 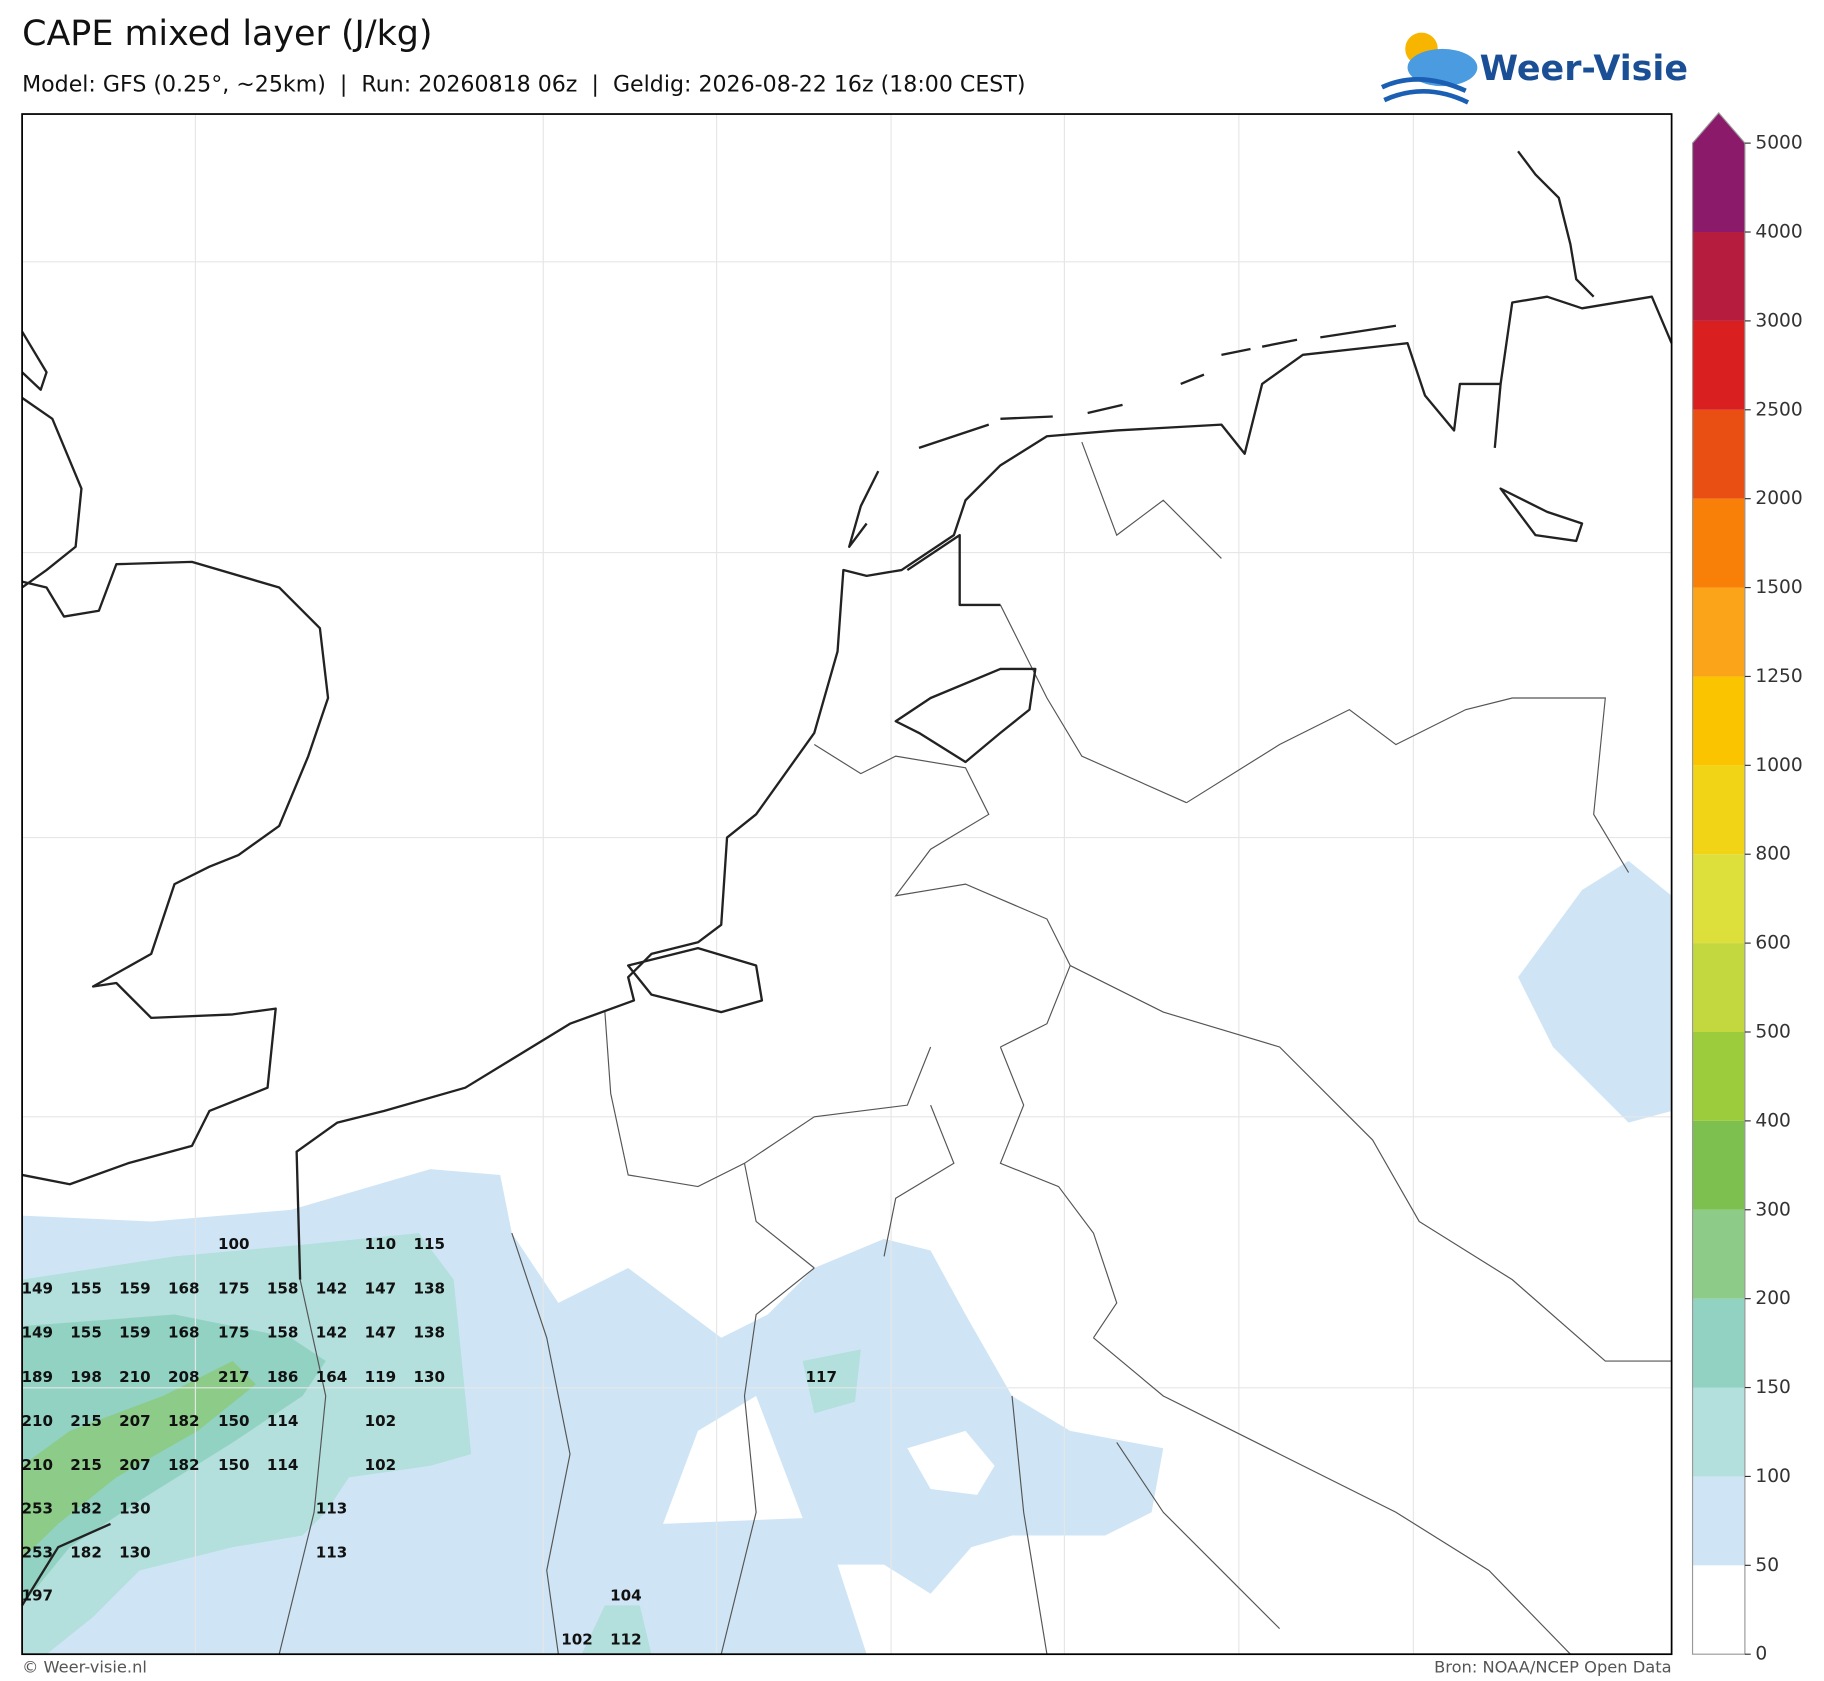 What do you see at coordinates (381, 1377) in the screenshot?
I see `value-label: 119` at bounding box center [381, 1377].